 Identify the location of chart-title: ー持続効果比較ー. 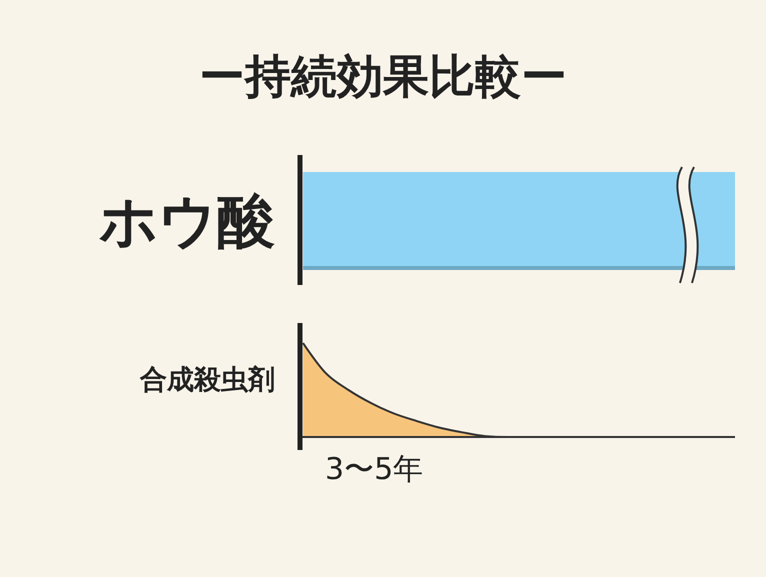
(383, 76).